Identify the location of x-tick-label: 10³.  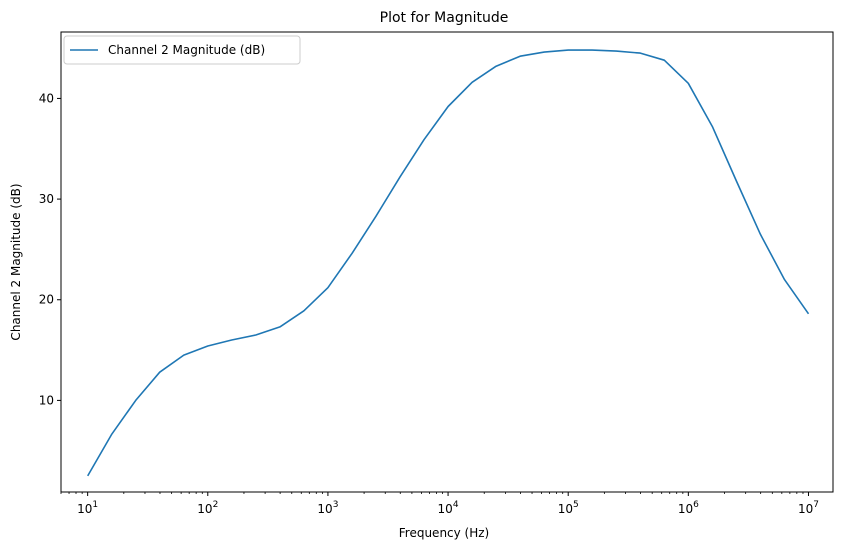
(327, 508).